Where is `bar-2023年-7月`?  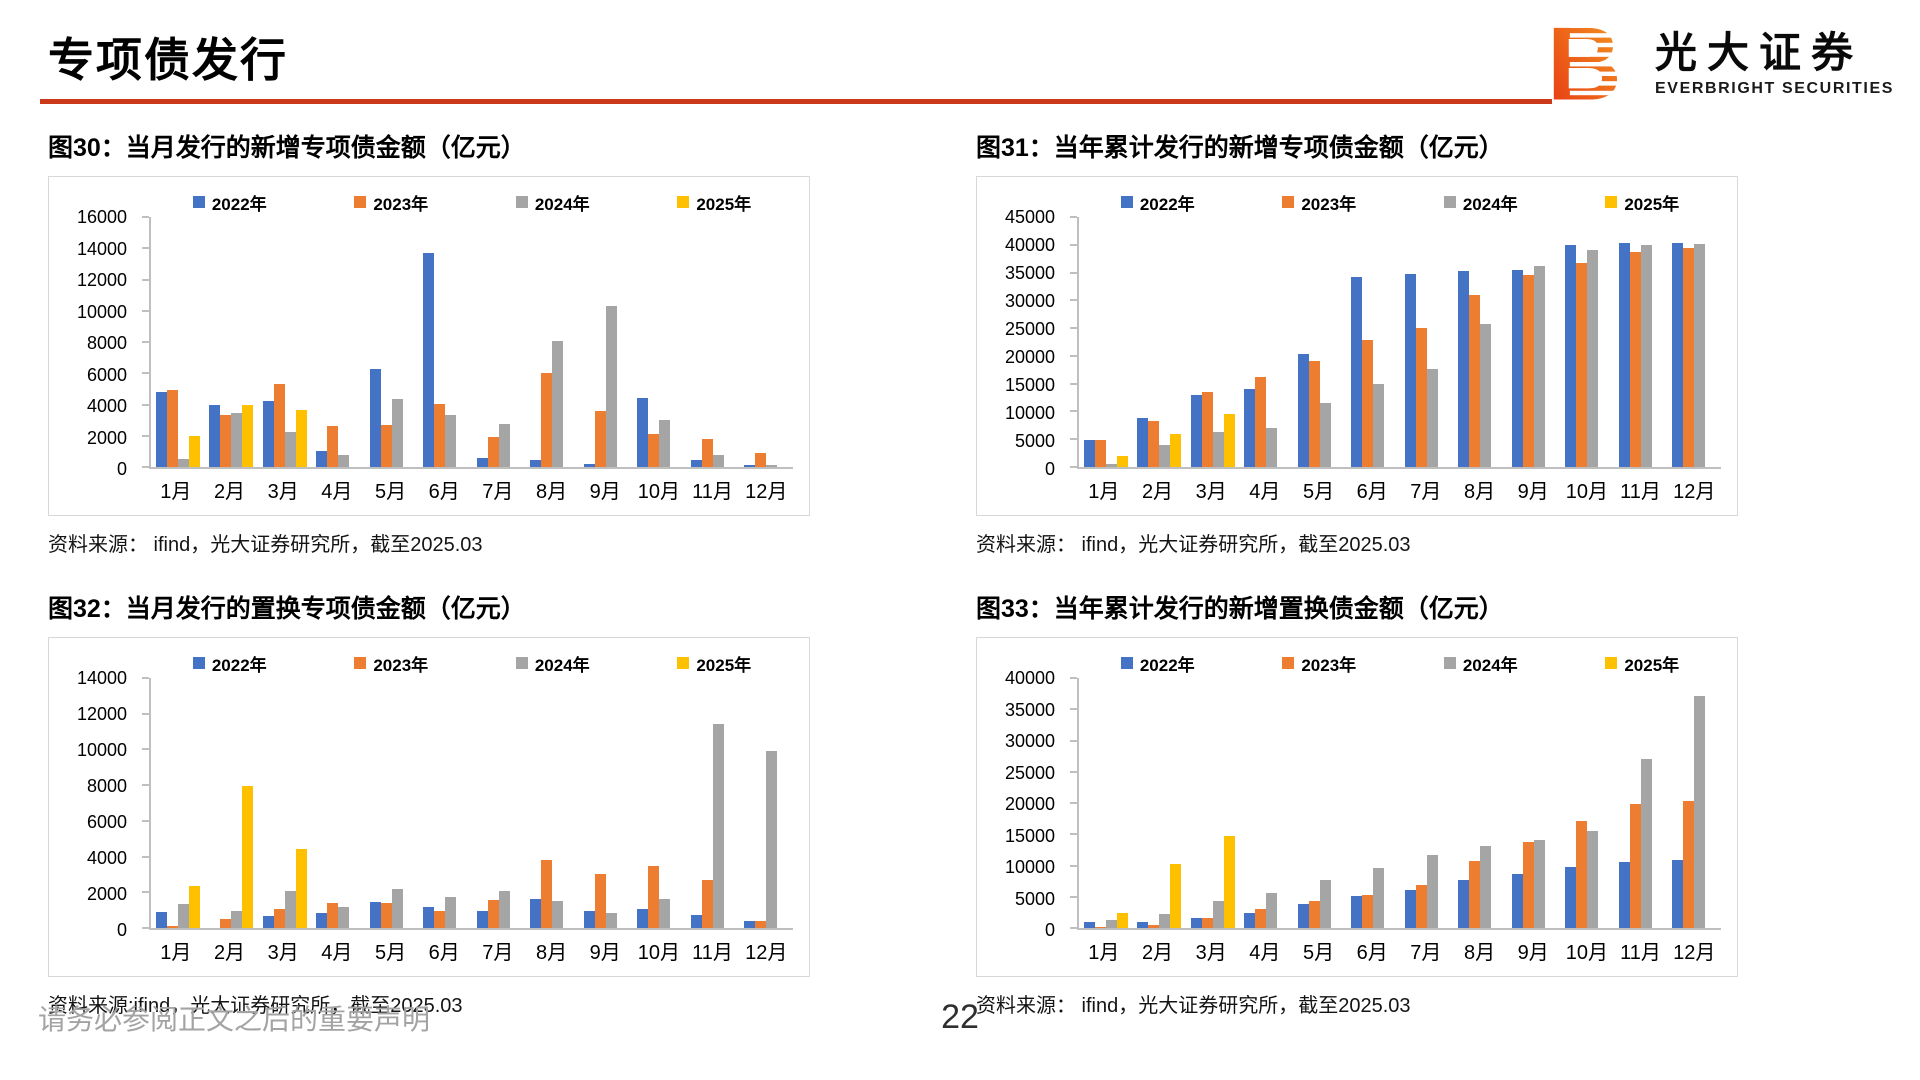
bar-2023年-7月 is located at coordinates (493, 451).